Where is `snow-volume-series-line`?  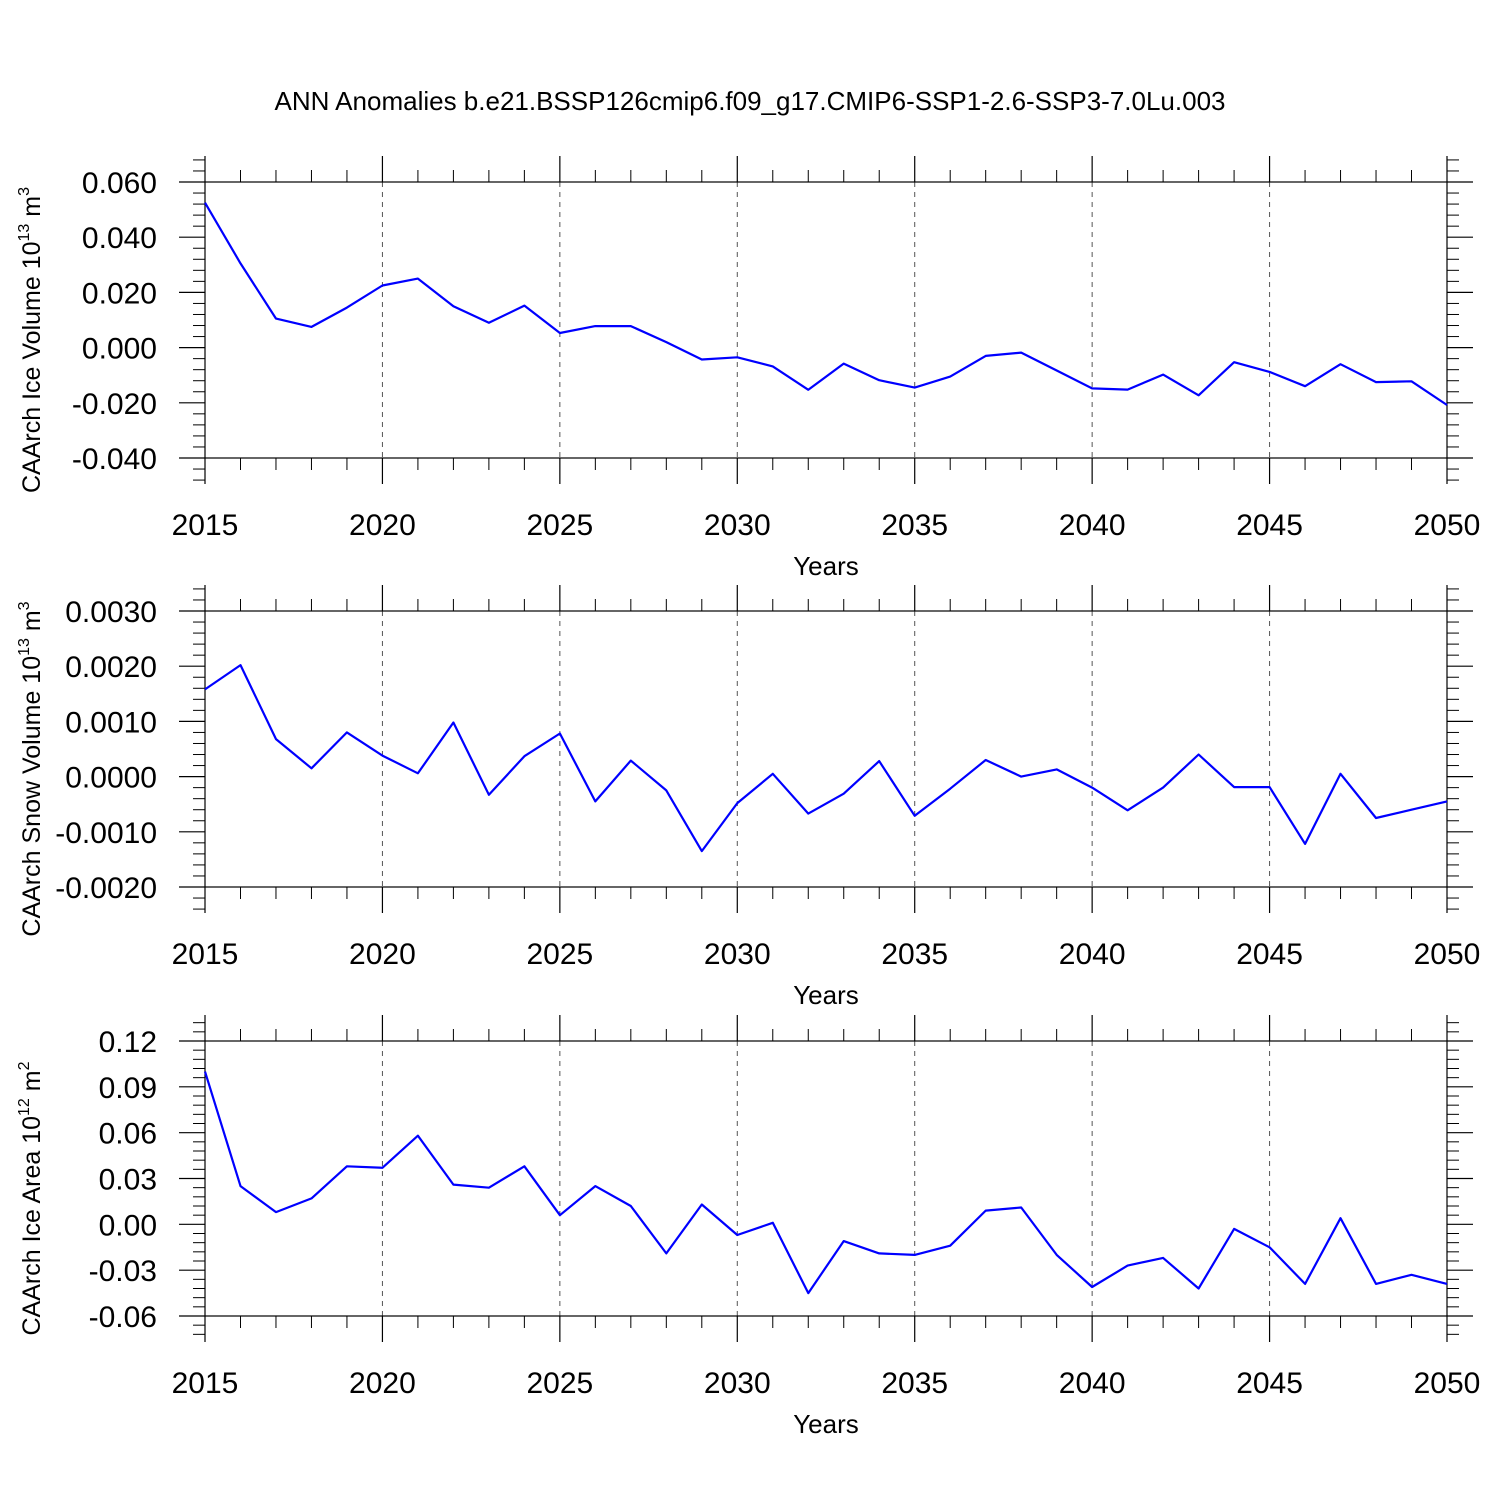 snow-volume-series-line is located at coordinates (826, 758).